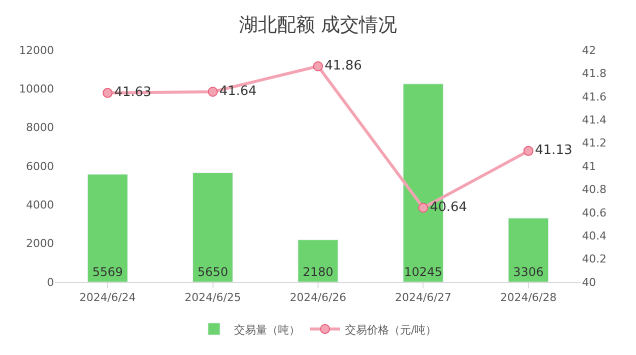  What do you see at coordinates (238, 92) in the screenshot?
I see `data-label: 41.64` at bounding box center [238, 92].